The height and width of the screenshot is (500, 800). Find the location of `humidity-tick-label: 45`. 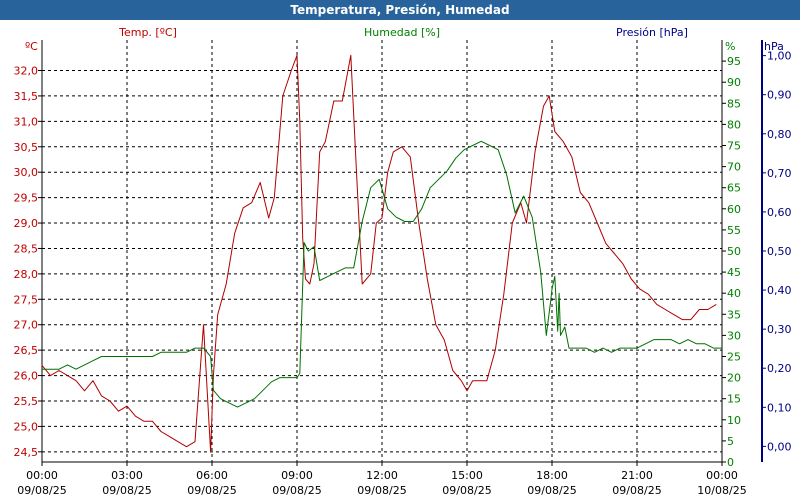

humidity-tick-label: 45 is located at coordinates (734, 272).